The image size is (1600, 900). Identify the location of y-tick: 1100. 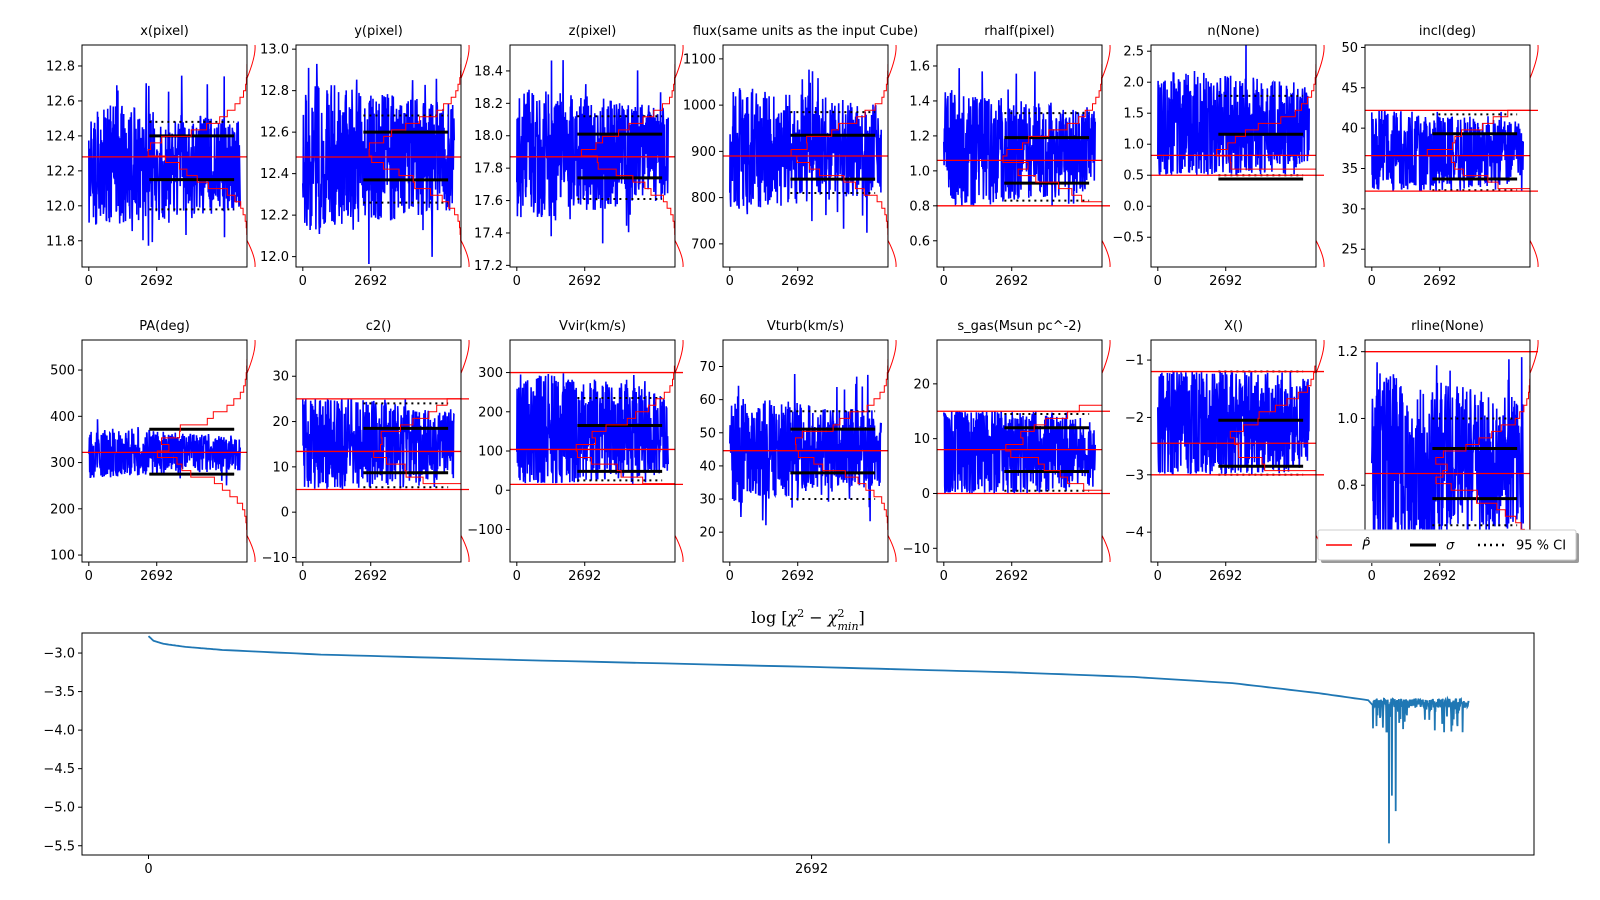
(703, 59).